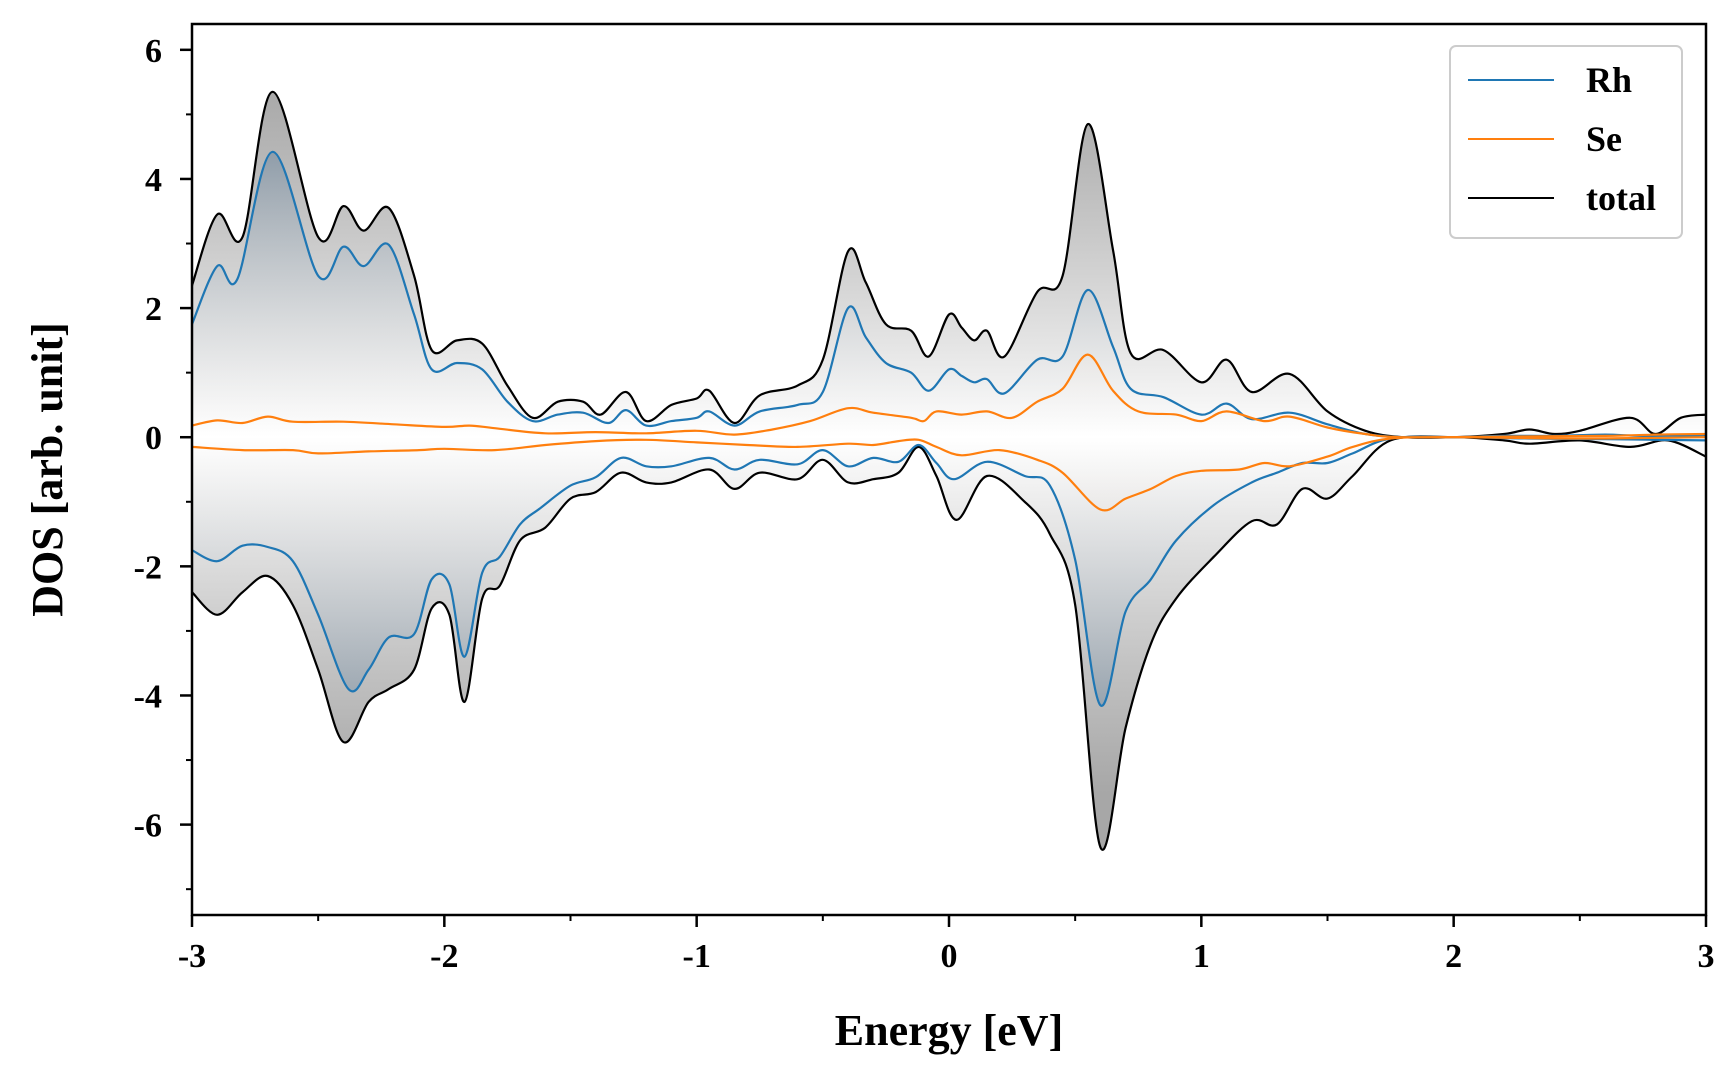  I want to click on x-tick-label: -3, so click(192, 956).